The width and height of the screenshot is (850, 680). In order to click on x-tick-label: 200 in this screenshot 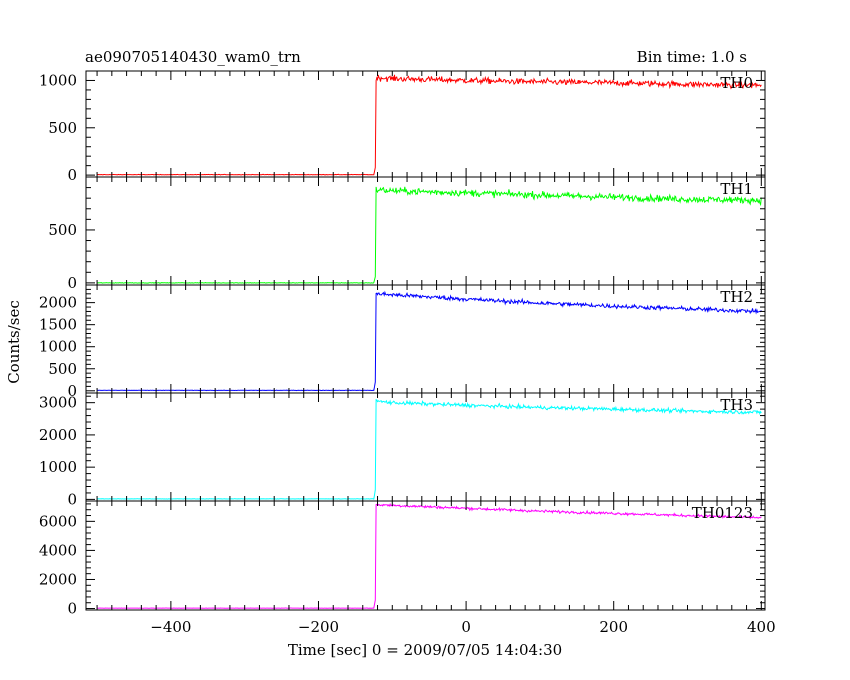, I will do `click(613, 627)`.